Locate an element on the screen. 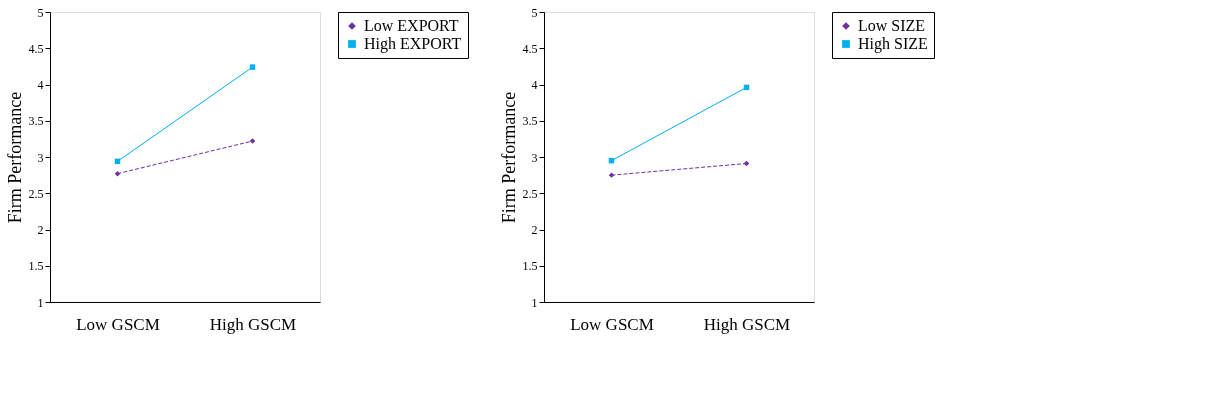 This screenshot has width=1217, height=414. legend-label: High EXPORT is located at coordinates (413, 44).